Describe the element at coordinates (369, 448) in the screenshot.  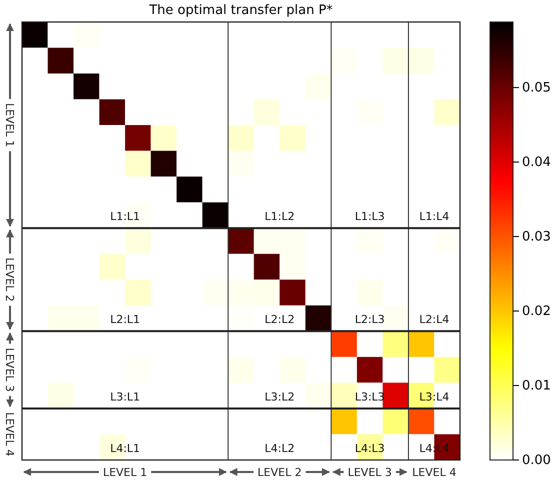
I see `annotation: L4:L3` at that location.